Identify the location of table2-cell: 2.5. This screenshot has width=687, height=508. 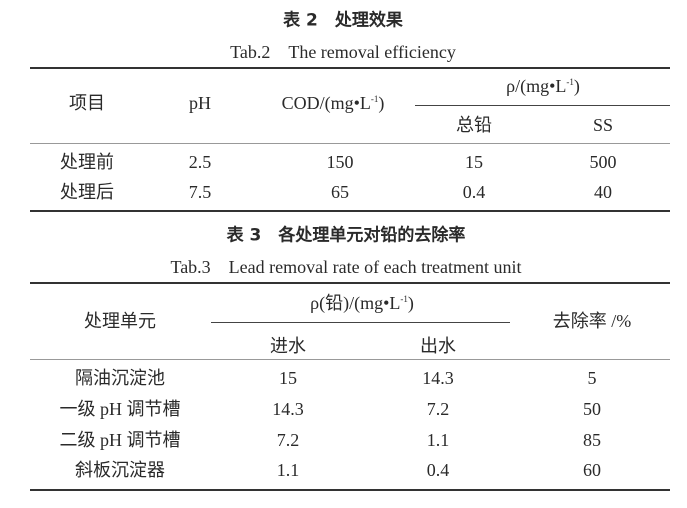
(200, 162).